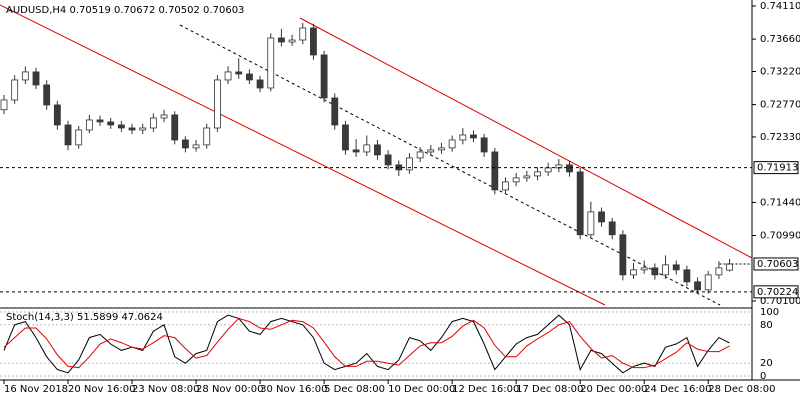  Describe the element at coordinates (741, 389) in the screenshot. I see `x-tick-label: 28 Dec 08:00` at that location.